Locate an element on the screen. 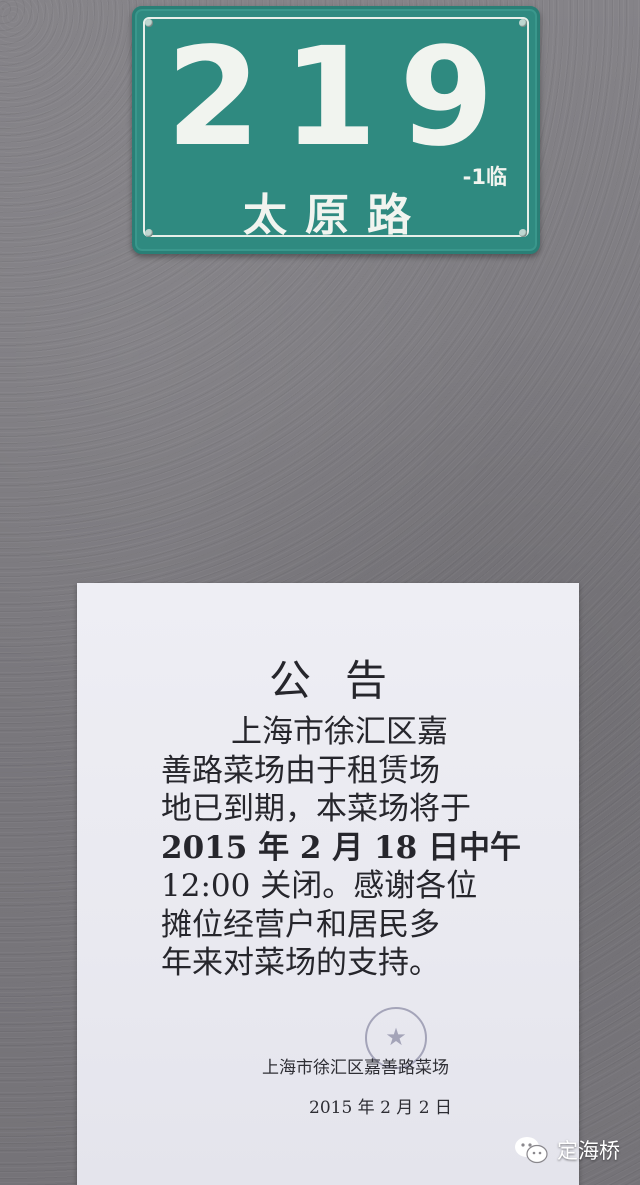 The image size is (640, 1185). notice-line: 善路菜场由于租赁场 is located at coordinates (300, 770).